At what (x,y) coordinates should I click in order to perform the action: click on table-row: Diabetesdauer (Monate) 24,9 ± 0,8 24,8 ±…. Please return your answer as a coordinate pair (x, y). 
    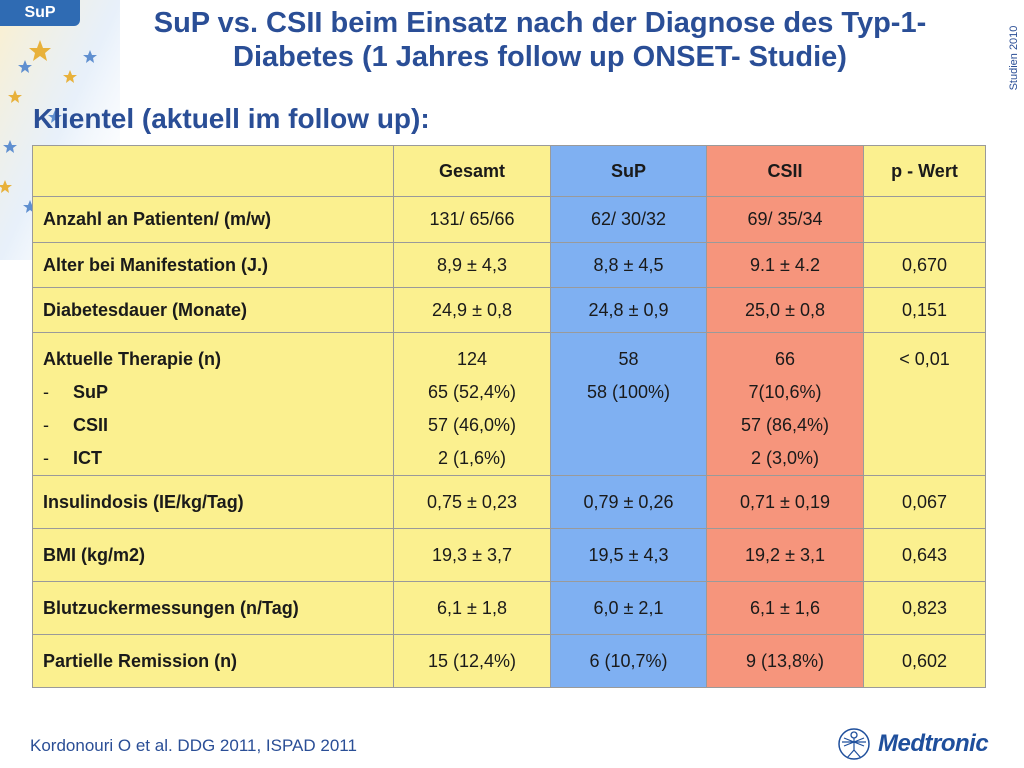
    Looking at the image, I should click on (509, 310).